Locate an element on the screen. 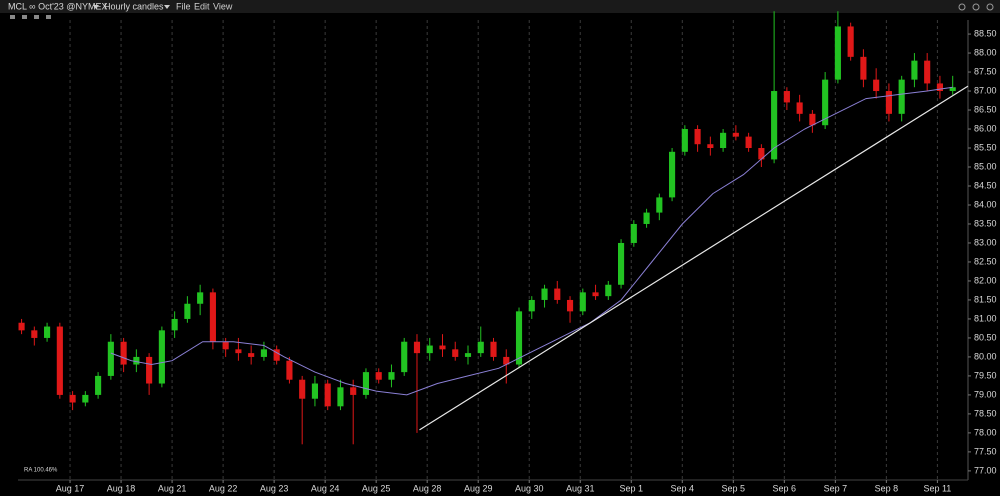  y-tick-label: 78.00 is located at coordinates (985, 432).